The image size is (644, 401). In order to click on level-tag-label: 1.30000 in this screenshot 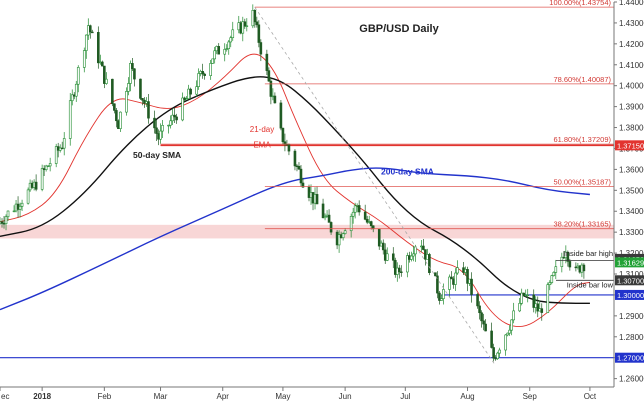, I will do `click(630, 295)`.